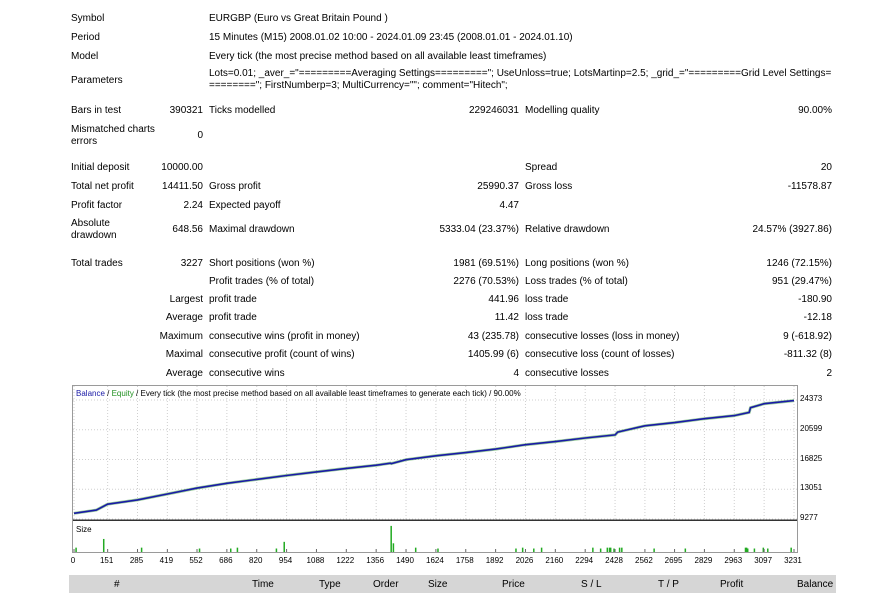 The height and width of the screenshot is (600, 873). I want to click on total-trades-label: Total trades, so click(97, 263).